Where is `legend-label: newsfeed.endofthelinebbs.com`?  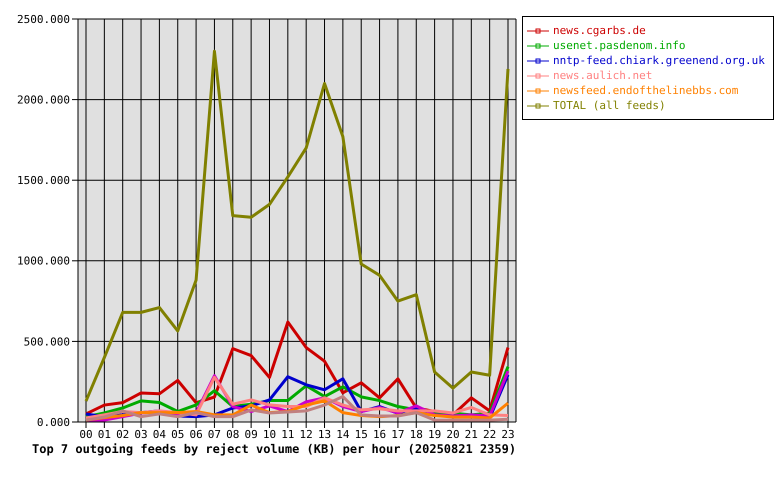 legend-label: newsfeed.endofthelinebbs.com is located at coordinates (645, 90).